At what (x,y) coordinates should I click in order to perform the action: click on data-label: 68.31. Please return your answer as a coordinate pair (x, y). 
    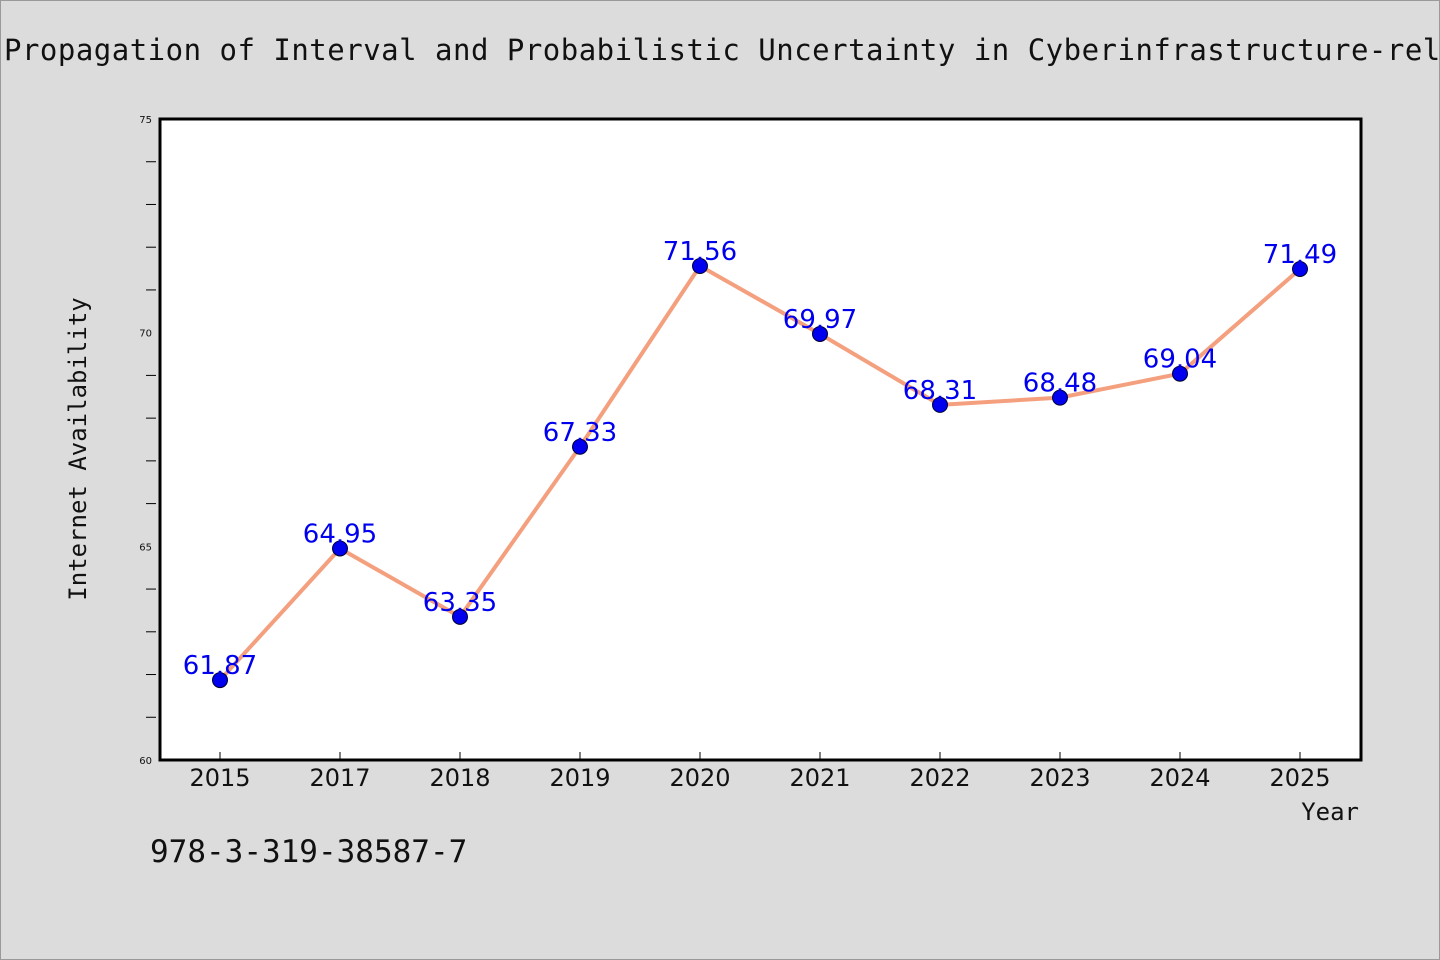
    Looking at the image, I should click on (940, 391).